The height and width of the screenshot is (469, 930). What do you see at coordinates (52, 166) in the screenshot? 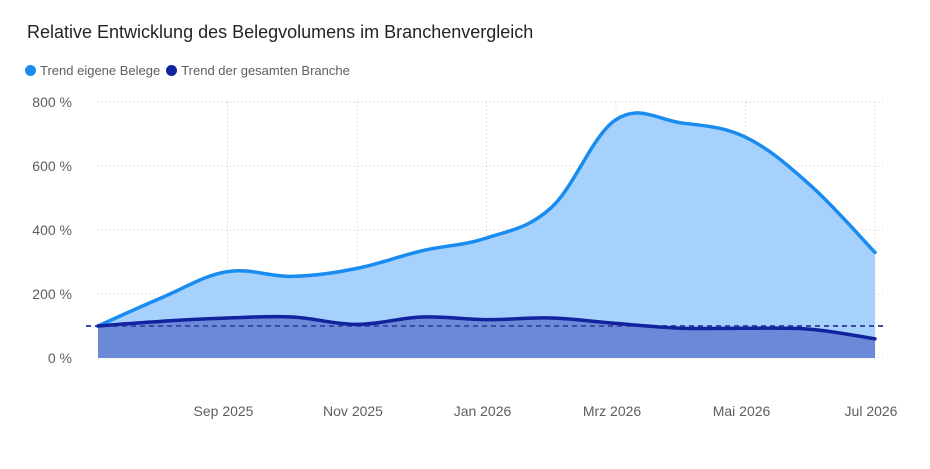
I see `y-tick-label: 600 %` at bounding box center [52, 166].